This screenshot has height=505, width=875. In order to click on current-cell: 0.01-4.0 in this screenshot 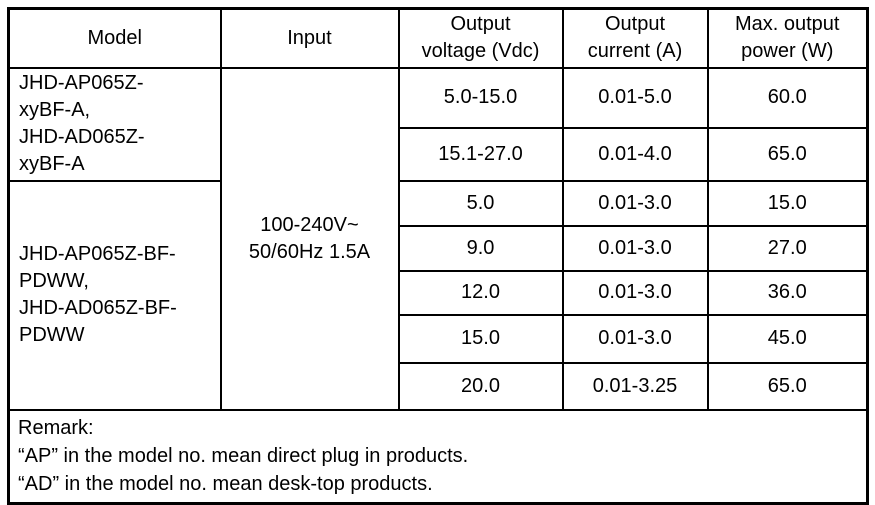, I will do `click(635, 154)`.